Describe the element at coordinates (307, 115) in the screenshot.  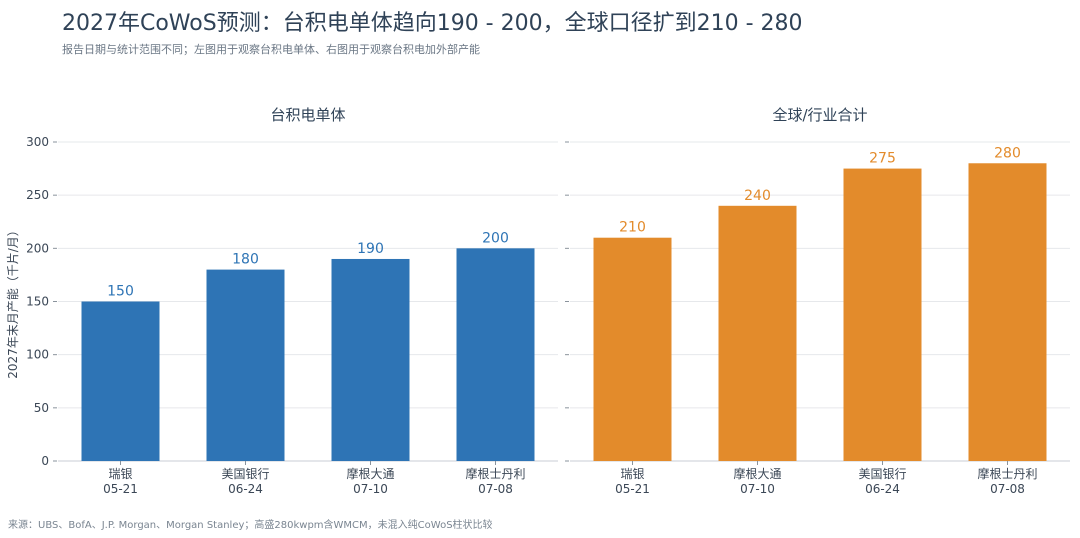
I see `panel-title: 台积电单体` at that location.